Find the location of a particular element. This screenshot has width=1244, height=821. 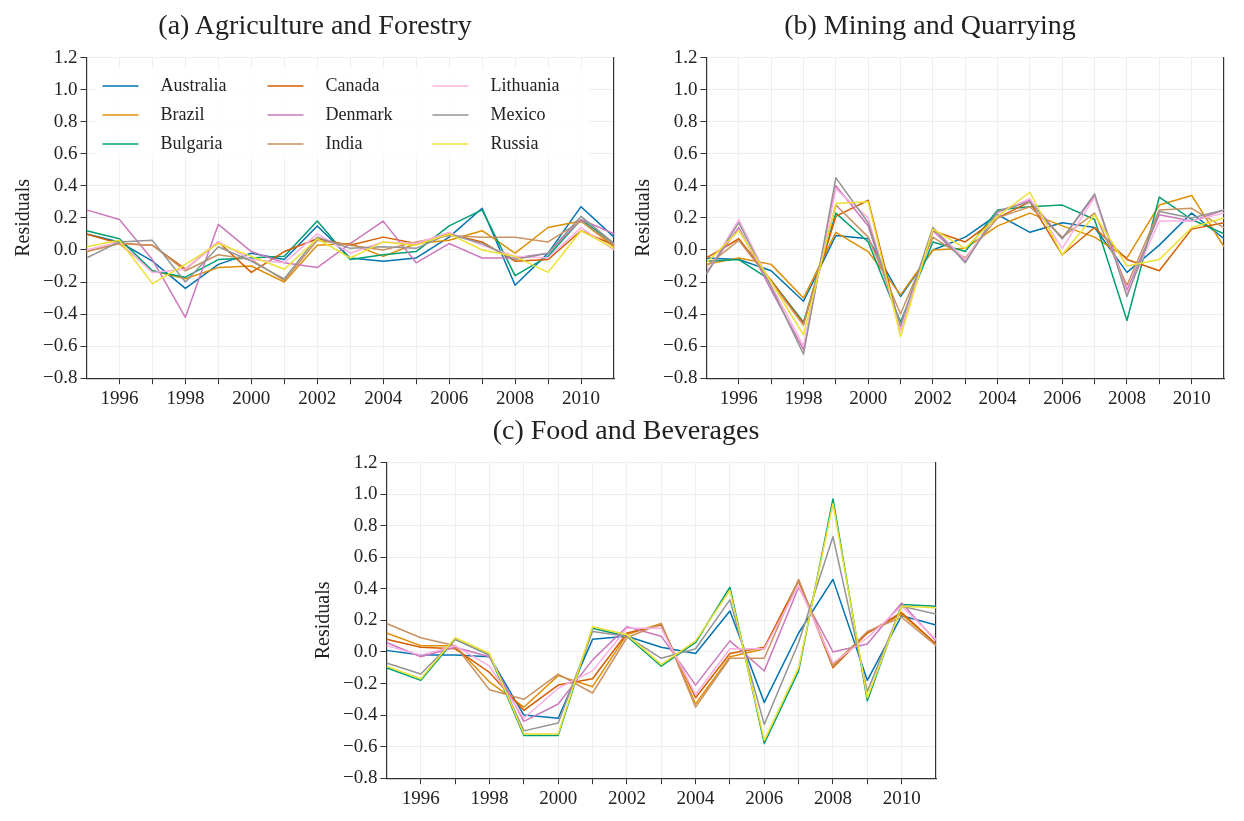

legend-label: India is located at coordinates (344, 142).